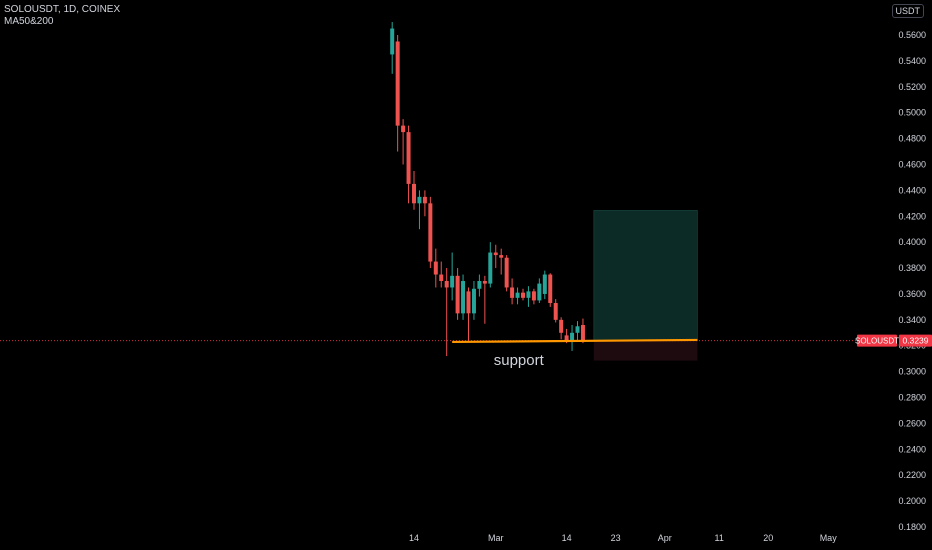 The height and width of the screenshot is (550, 932). Describe the element at coordinates (912, 423) in the screenshot. I see `y-tick-label: 0.2600` at that location.